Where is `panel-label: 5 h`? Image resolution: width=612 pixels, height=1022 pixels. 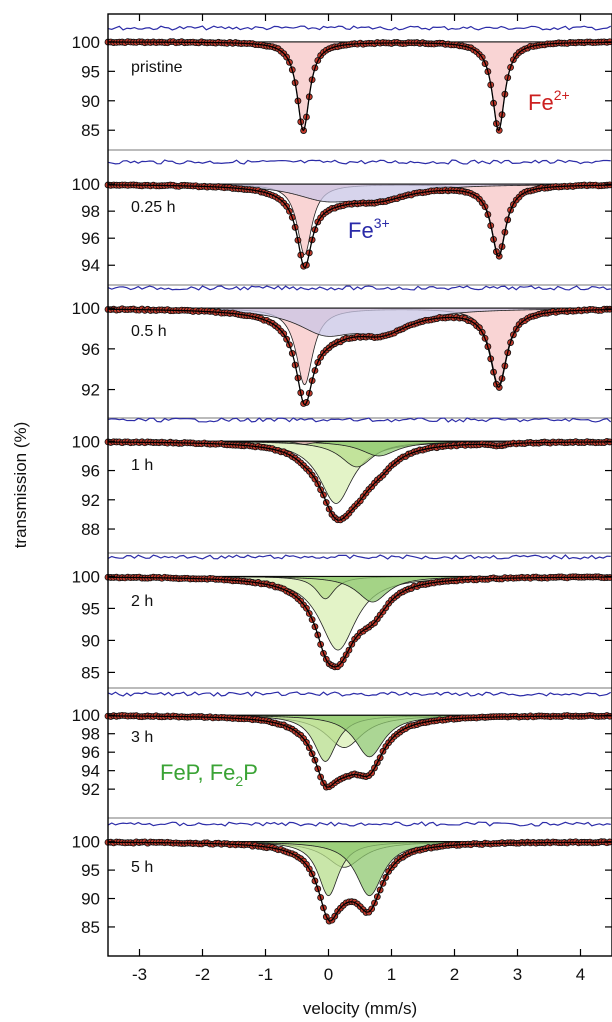
panel-label: 5 h is located at coordinates (142, 867).